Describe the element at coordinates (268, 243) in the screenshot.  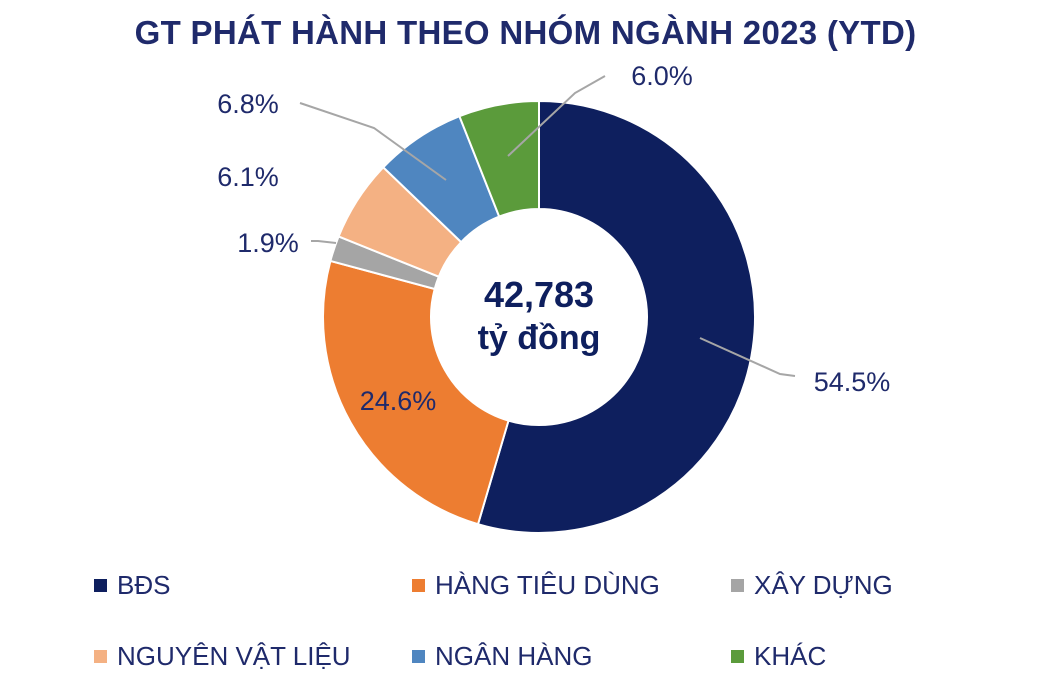
I see `data-label-xay-dung: 1.9%` at that location.